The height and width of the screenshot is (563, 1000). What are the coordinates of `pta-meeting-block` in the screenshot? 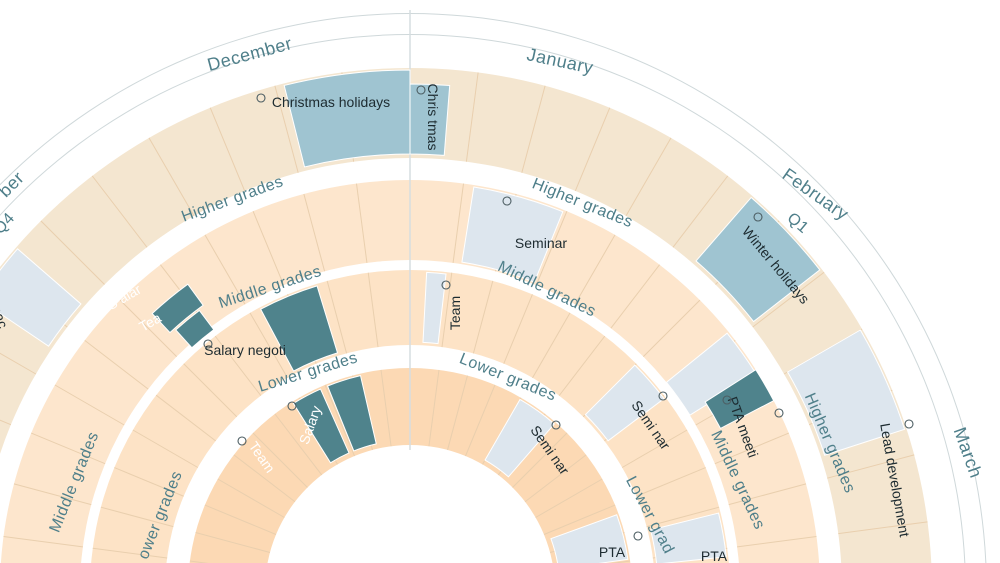 It's located at (711, 374).